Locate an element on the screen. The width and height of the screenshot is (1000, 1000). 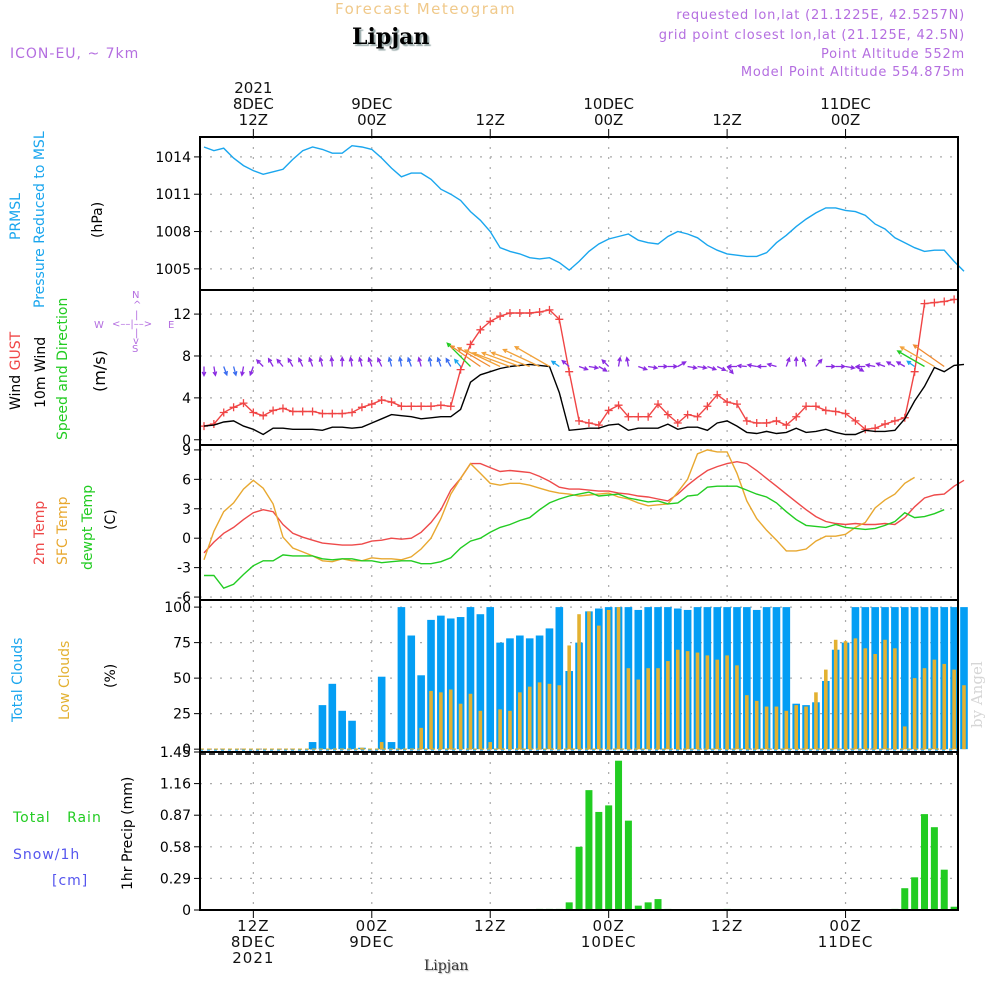
compass-icon: N ^ | W <––|––> E | v S is located at coordinates (134, 322).